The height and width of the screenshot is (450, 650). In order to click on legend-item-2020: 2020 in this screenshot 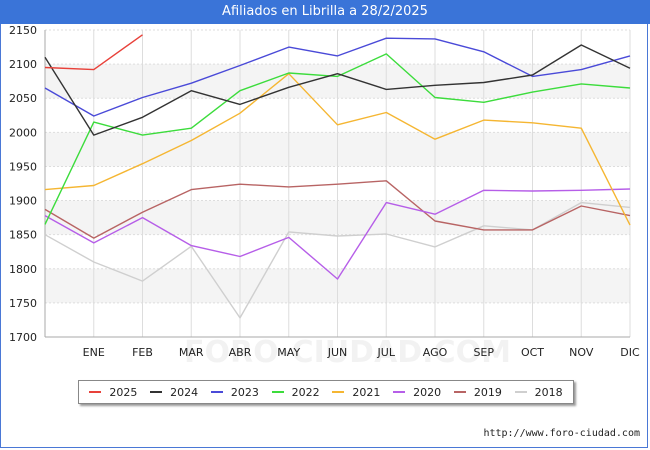, I will do `click(417, 392)`.